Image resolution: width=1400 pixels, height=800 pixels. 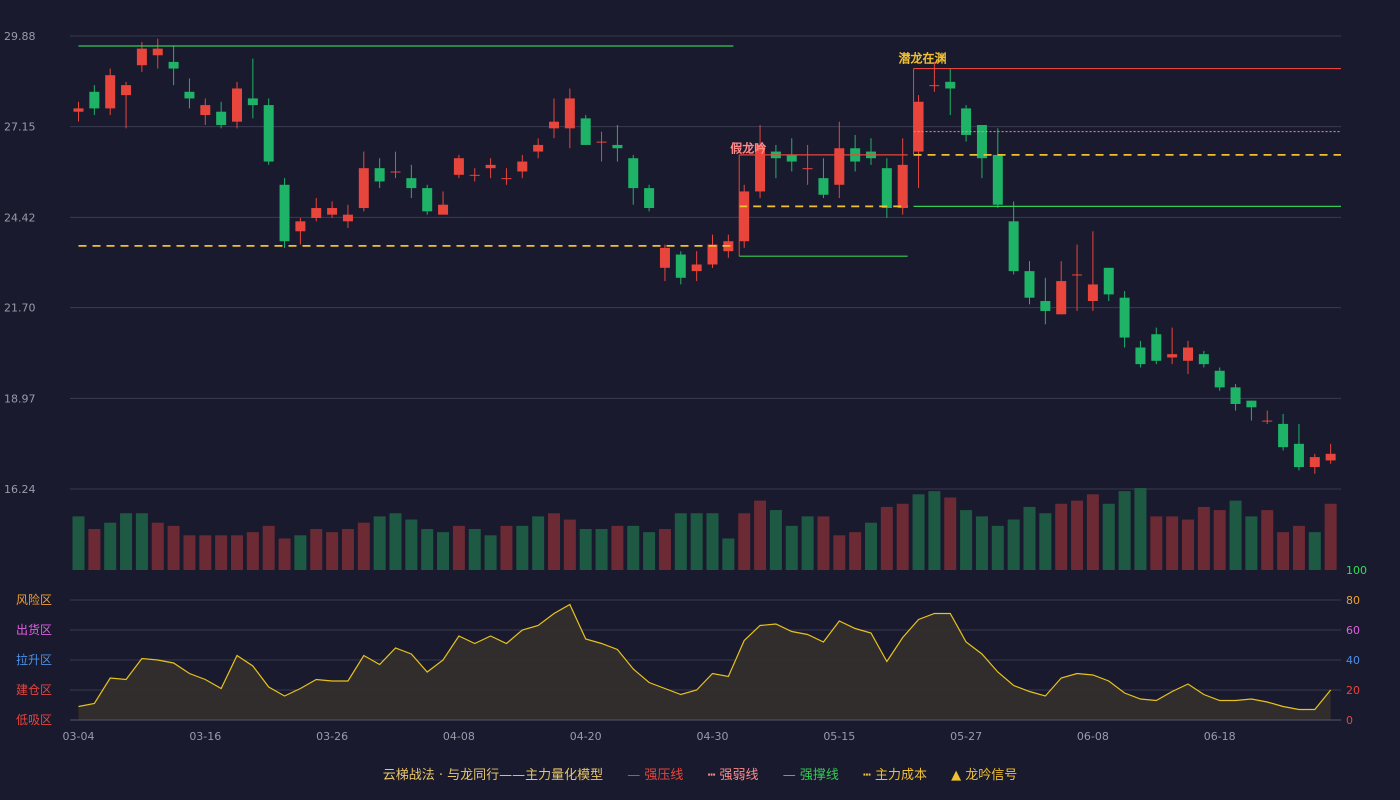 I want to click on legend-item-support: — 强撑线, so click(x=813, y=775).